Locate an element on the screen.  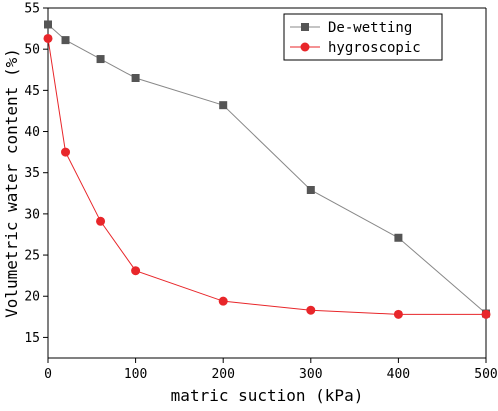
legend-label: De-wetting is located at coordinates (370, 28).